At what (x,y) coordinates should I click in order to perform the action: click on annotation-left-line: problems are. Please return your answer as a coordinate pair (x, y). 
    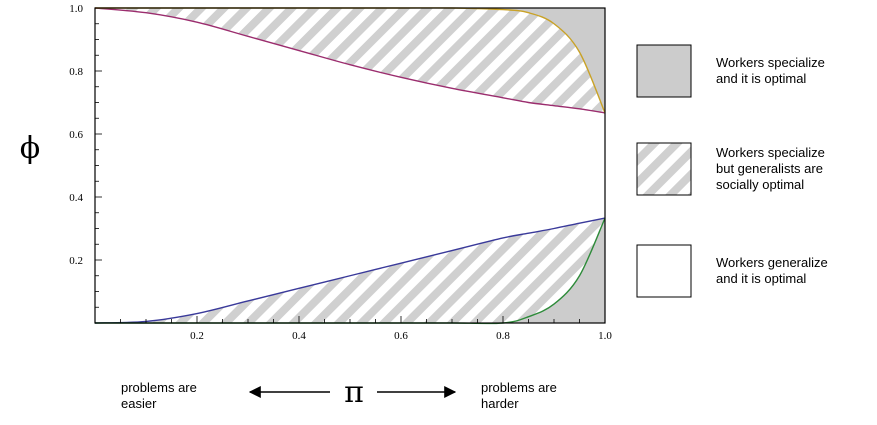
    Looking at the image, I should click on (159, 387).